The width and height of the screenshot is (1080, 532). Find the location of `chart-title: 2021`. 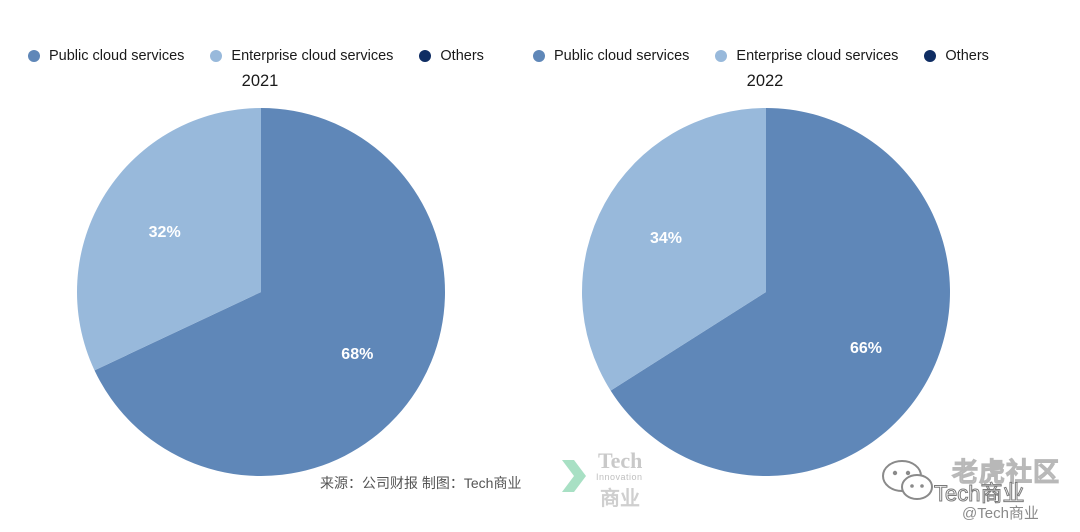

chart-title: 2021 is located at coordinates (260, 81).